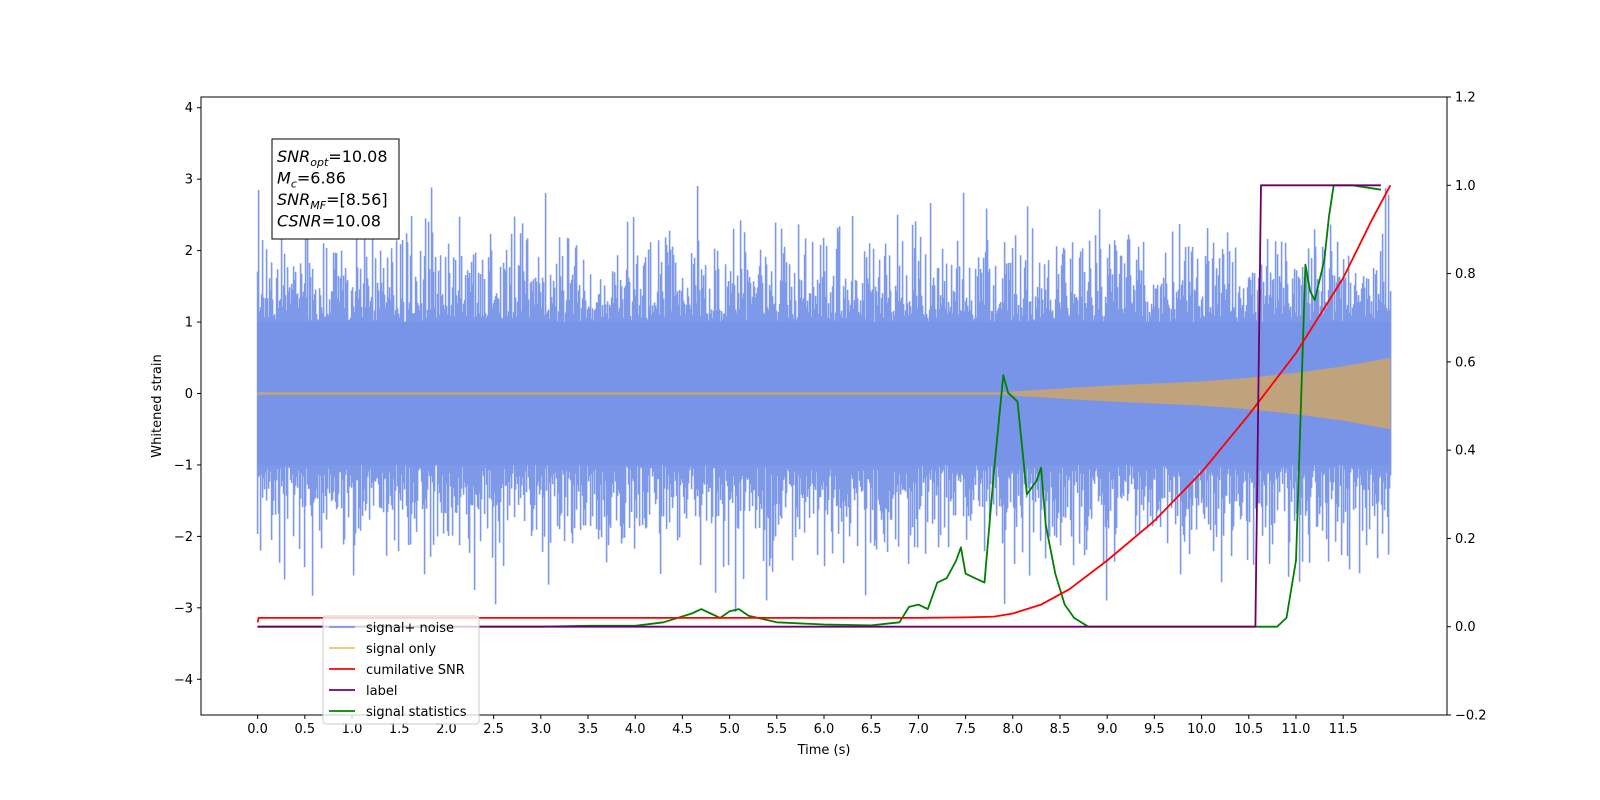  I want to click on csnr-value: 10.08, so click(358, 221).